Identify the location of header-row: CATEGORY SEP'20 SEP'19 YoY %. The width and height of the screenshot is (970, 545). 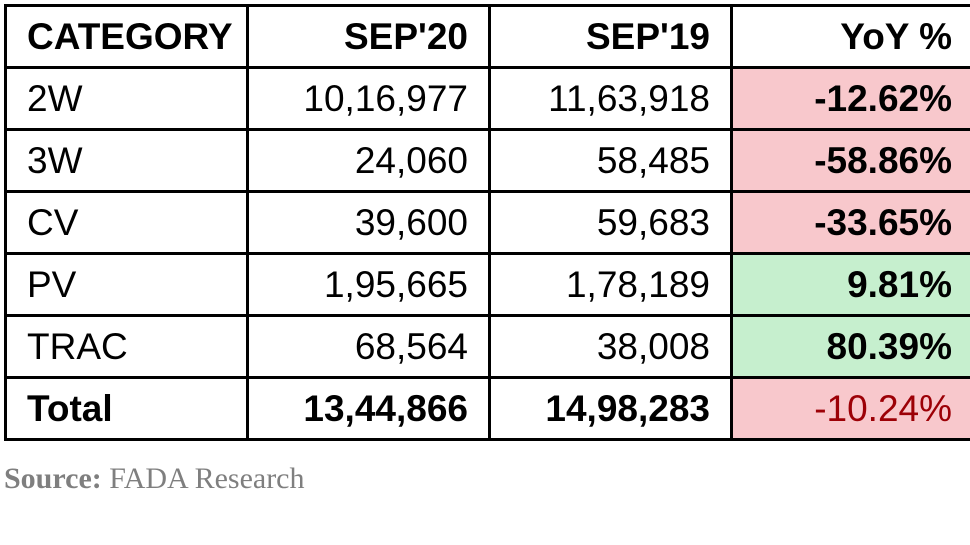
(487, 36).